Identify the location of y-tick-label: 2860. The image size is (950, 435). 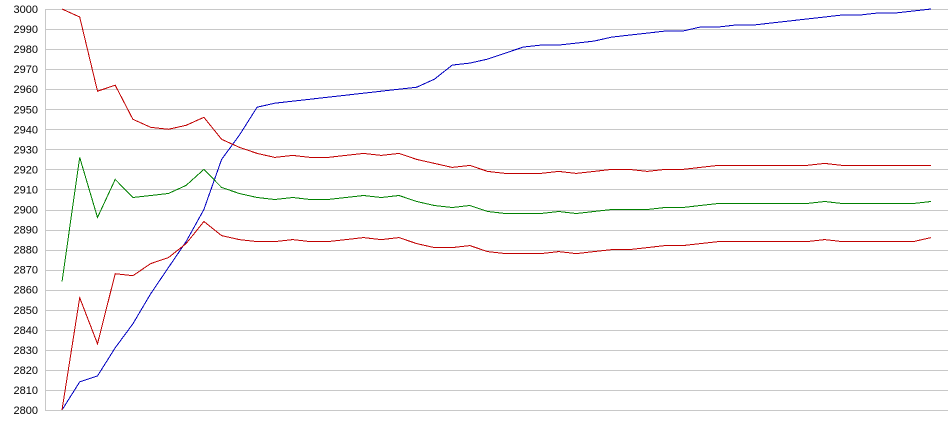
(26, 291).